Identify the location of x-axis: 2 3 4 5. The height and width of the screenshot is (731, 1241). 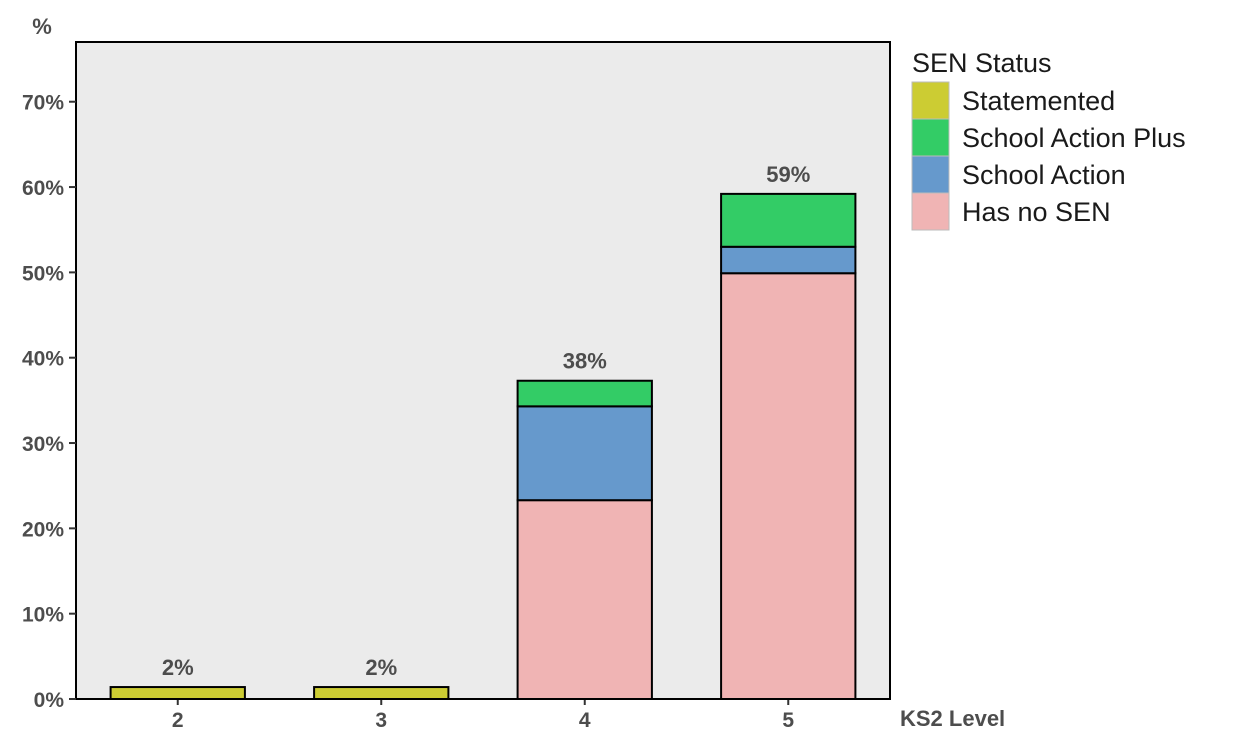
(483, 715).